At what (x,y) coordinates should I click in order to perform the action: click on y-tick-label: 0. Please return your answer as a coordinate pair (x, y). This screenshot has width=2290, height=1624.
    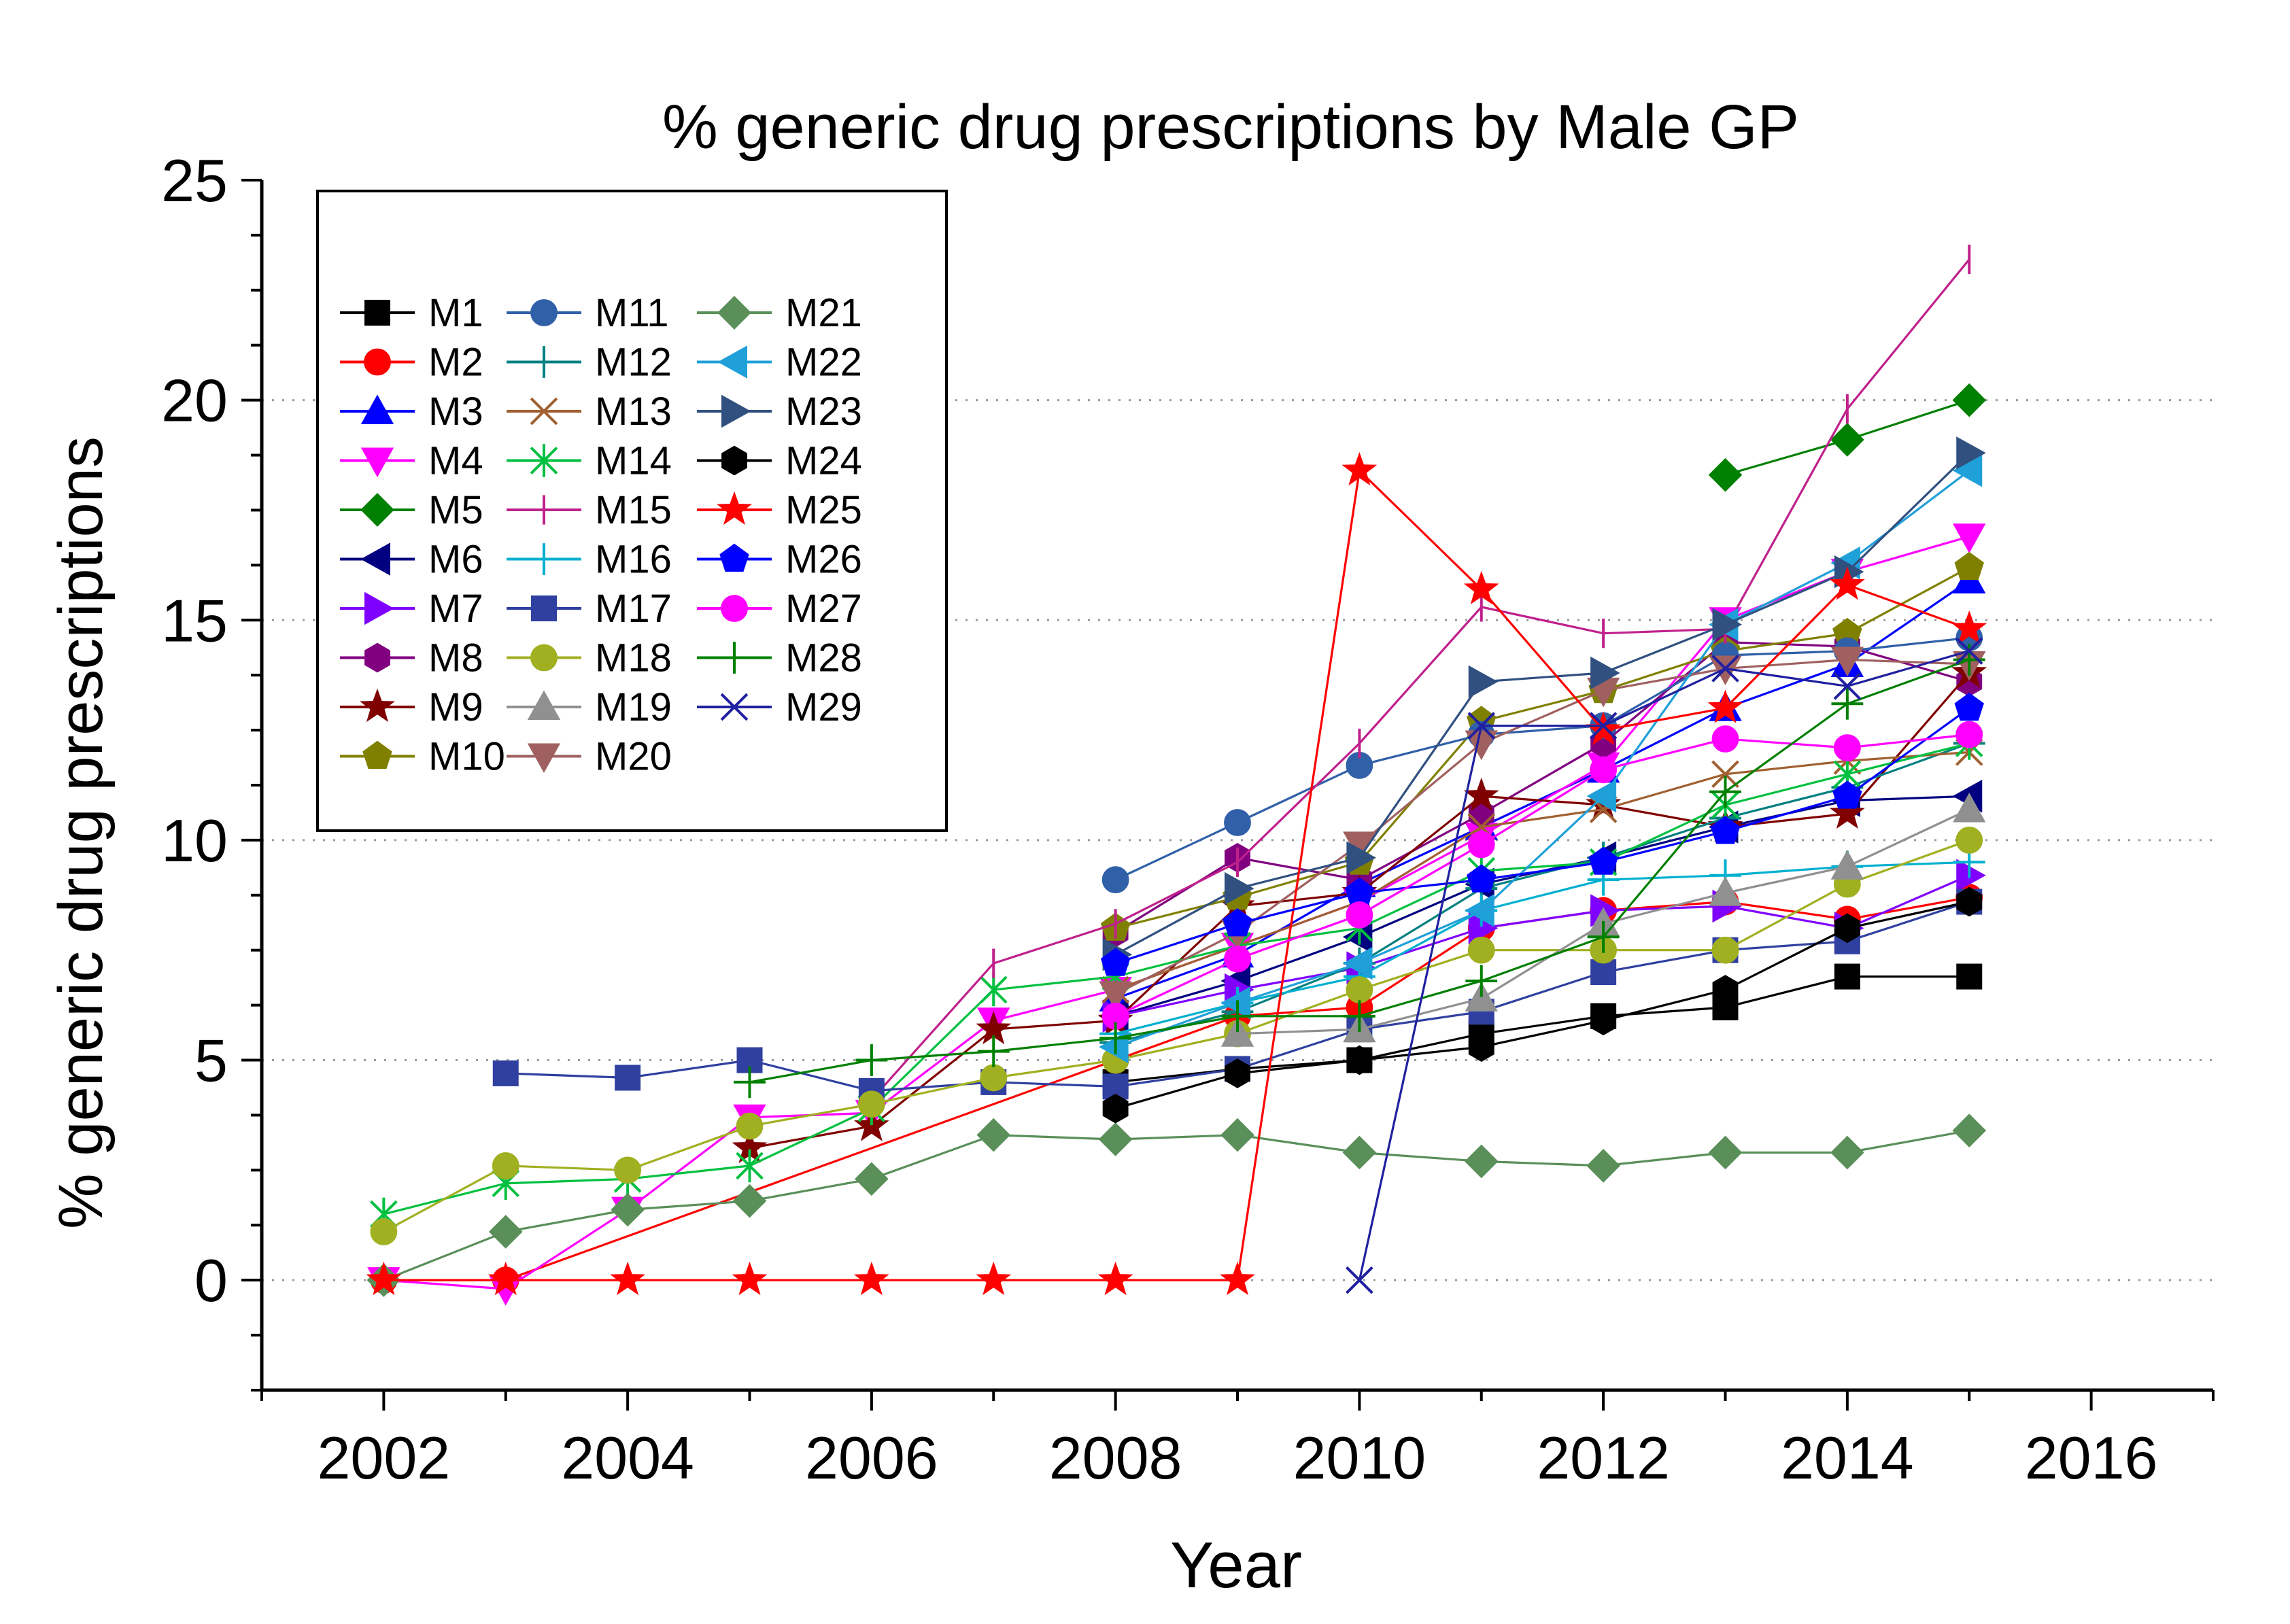
    Looking at the image, I should click on (211, 1280).